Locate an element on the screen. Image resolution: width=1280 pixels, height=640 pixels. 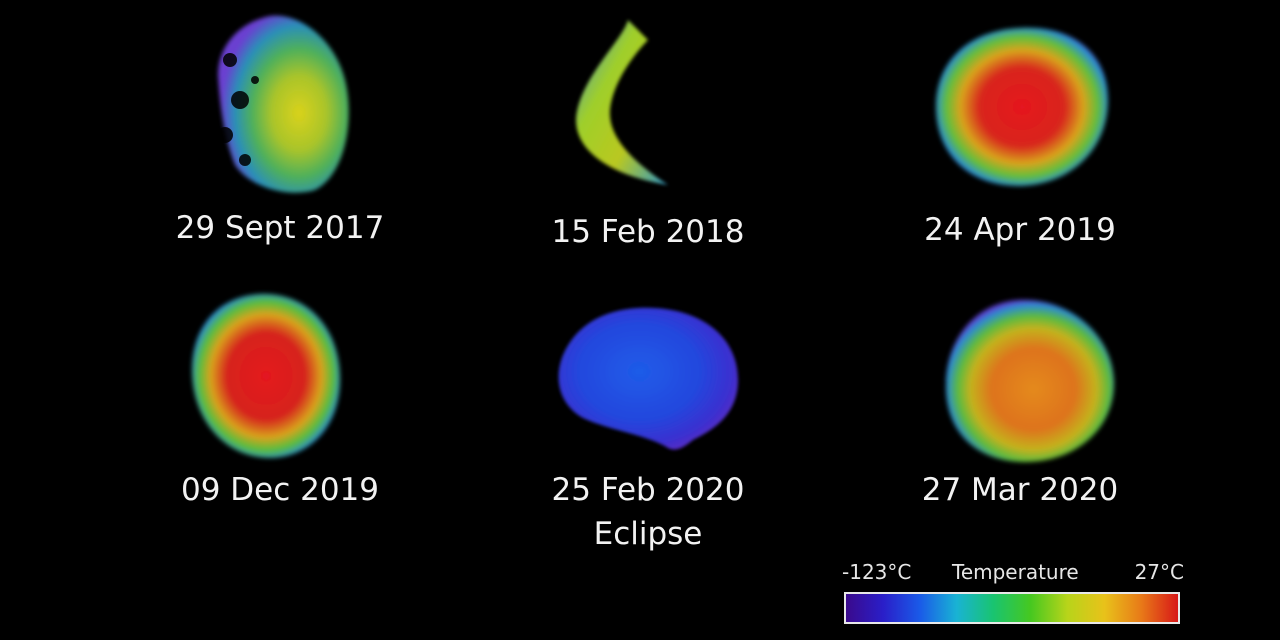
date-caption-5: 25 Feb 2020 Eclipse is located at coordinates (648, 512).